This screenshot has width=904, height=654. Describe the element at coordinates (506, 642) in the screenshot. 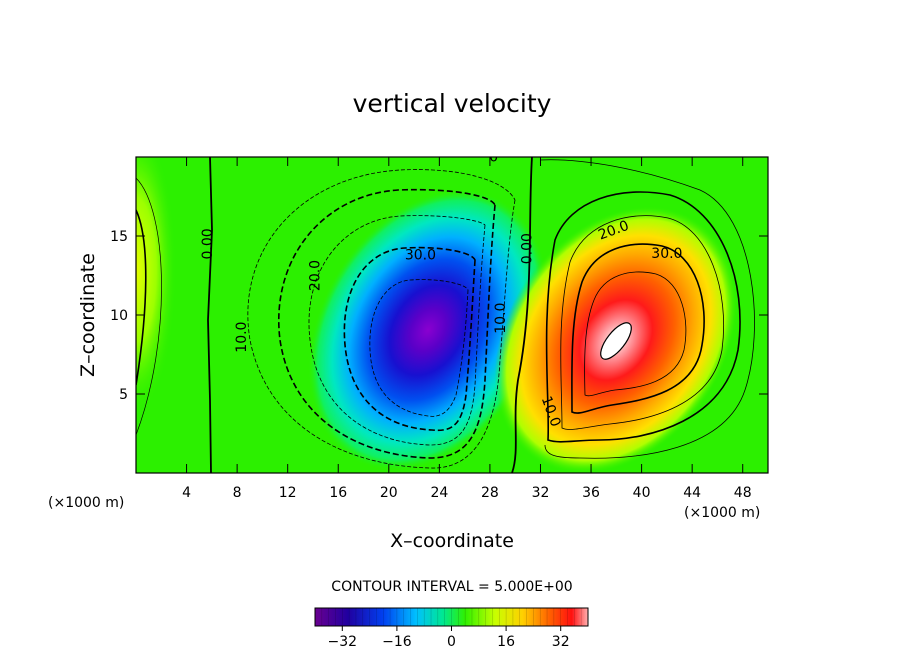

I see `colorbar-tick-label: 16` at that location.